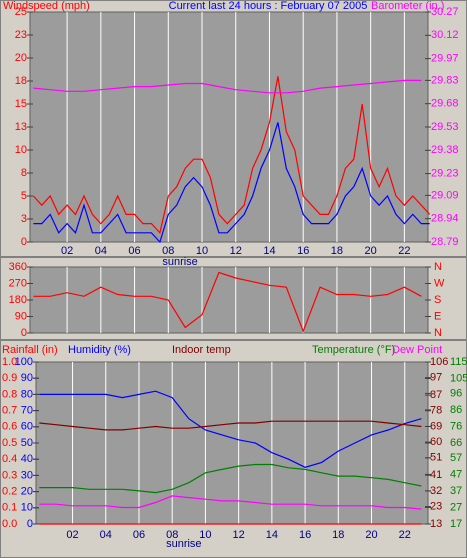  What do you see at coordinates (445, 59) in the screenshot?
I see `y-tick-label: 29.97` at bounding box center [445, 59].